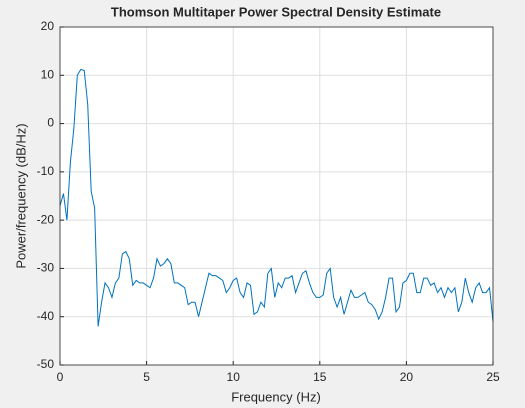 The height and width of the screenshot is (408, 525). Describe the element at coordinates (50, 123) in the screenshot. I see `y-tick-label: 0` at that location.